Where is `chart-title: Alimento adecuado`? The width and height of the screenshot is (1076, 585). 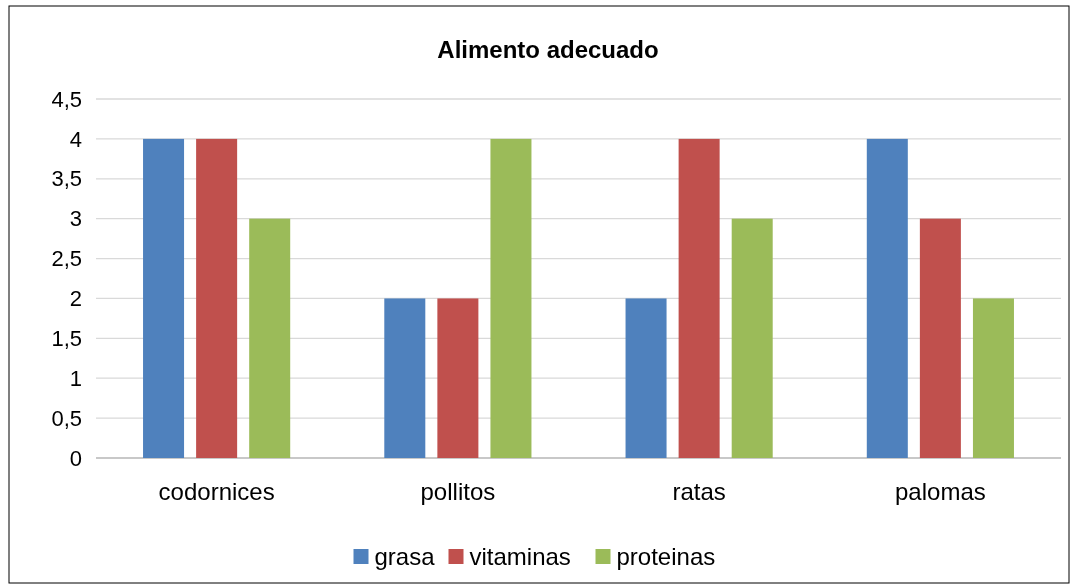
chart-title: Alimento adecuado is located at coordinates (548, 49).